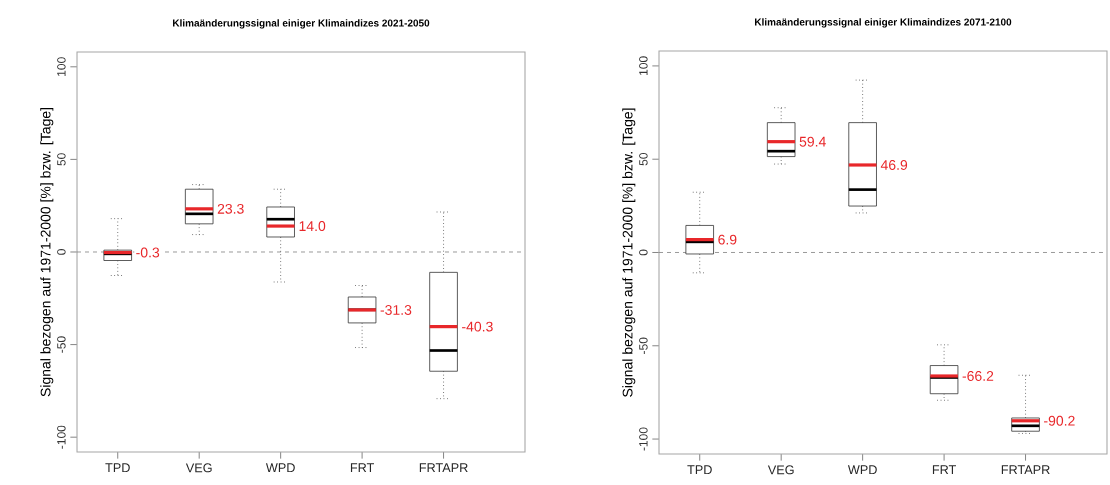 Image resolution: width=1110 pixels, height=485 pixels. Describe the element at coordinates (894, 165) in the screenshot. I see `annotation: 46.9` at that location.